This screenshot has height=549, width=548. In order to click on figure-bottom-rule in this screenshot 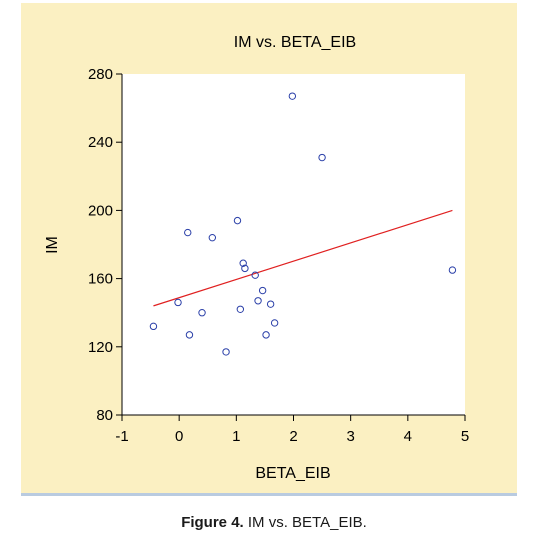, I will do `click(269, 494)`.